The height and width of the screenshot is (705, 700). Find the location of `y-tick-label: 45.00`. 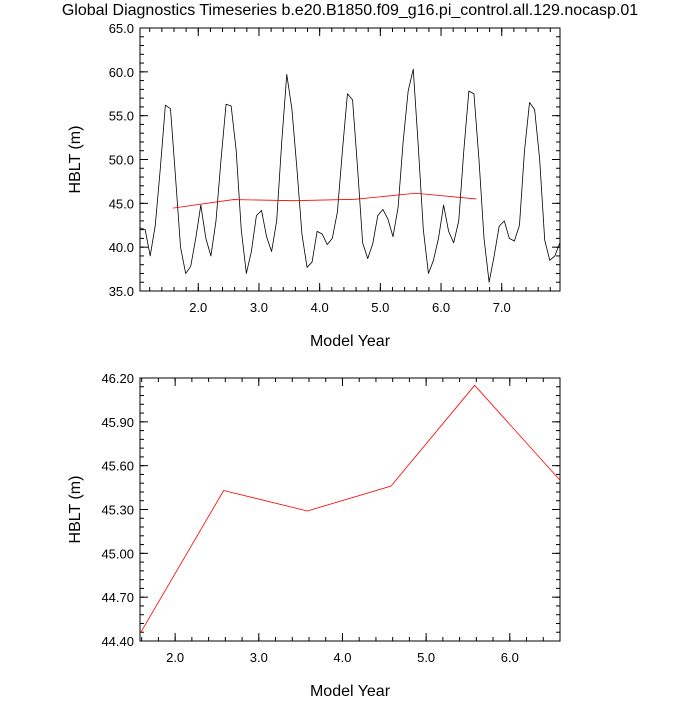

y-tick-label: 45.00 is located at coordinates (117, 553).